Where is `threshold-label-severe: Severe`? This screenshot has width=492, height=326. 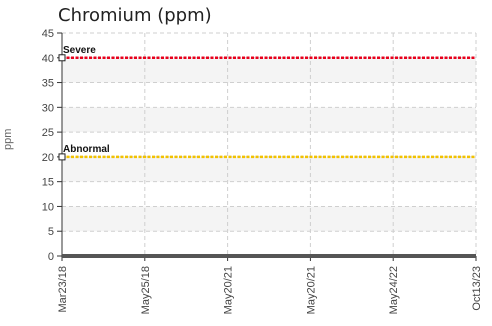
threshold-label-severe: Severe is located at coordinates (79, 50).